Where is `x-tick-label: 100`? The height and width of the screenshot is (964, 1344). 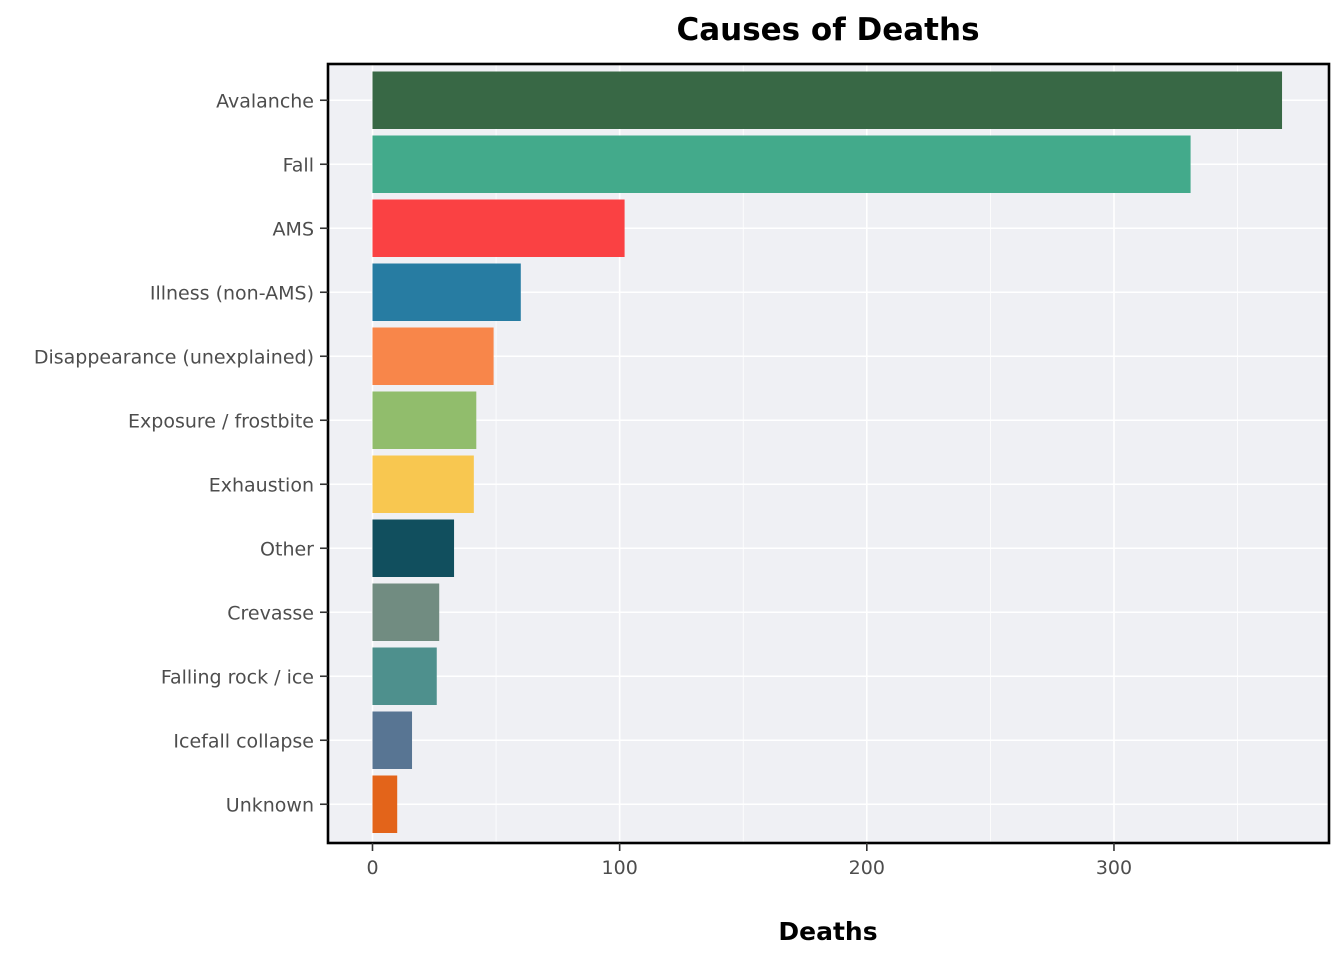
x-tick-label: 100 is located at coordinates (620, 868).